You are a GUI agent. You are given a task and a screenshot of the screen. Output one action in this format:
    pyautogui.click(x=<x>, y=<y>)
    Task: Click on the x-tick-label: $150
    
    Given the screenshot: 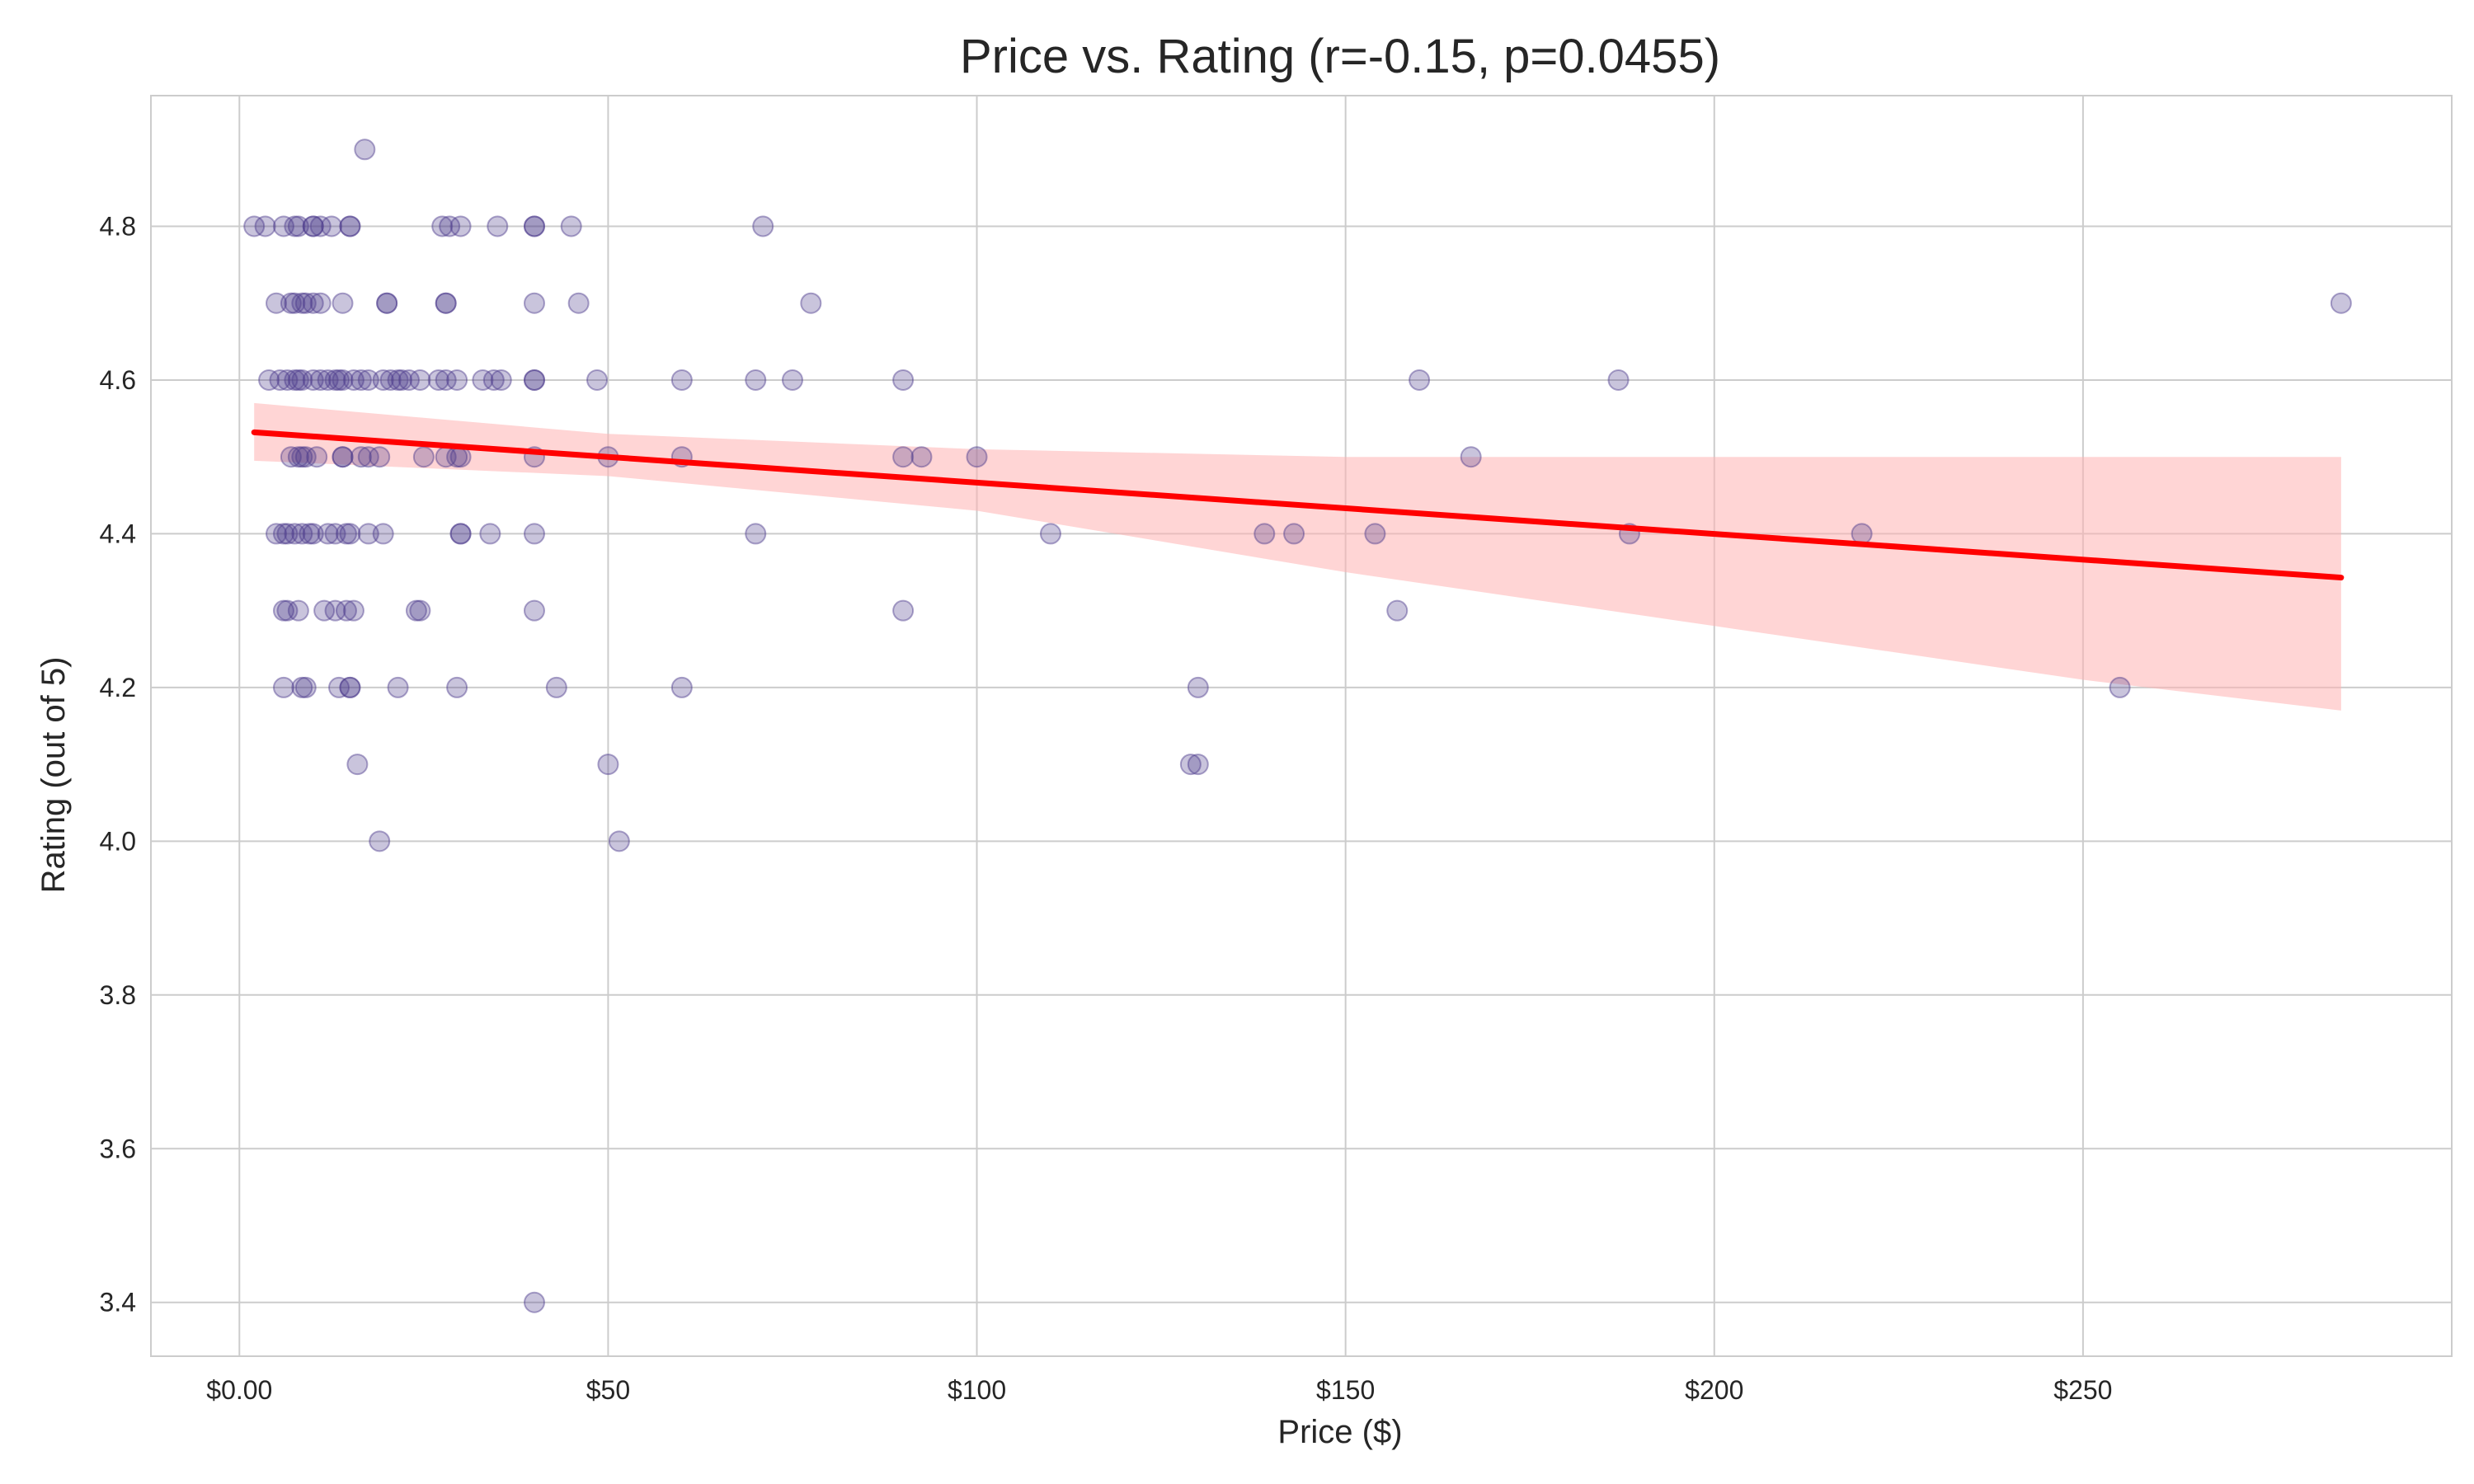 What is the action you would take?
    pyautogui.click(x=1345, y=1390)
    